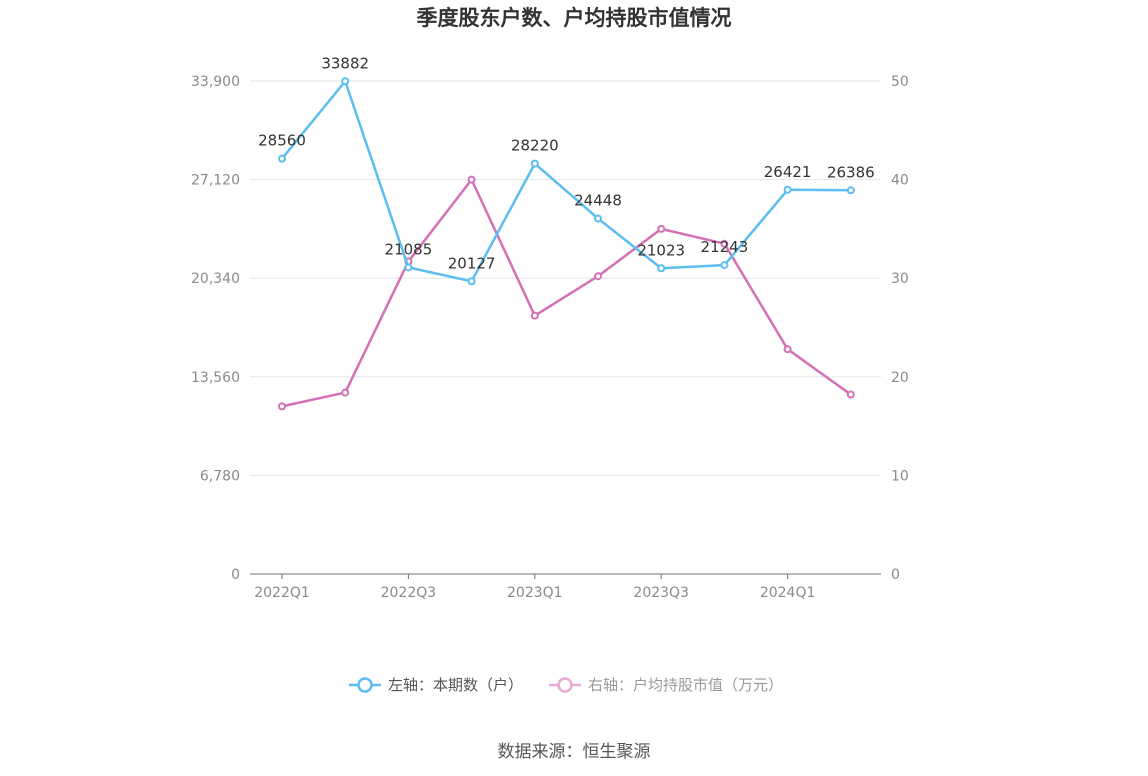  What do you see at coordinates (235, 575) in the screenshot?
I see `left-axis-tick-label: 0` at bounding box center [235, 575].